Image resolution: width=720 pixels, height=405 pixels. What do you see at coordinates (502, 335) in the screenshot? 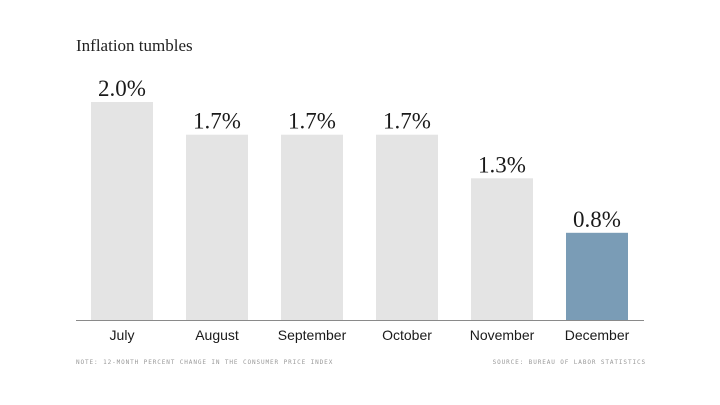
I see `category-label-november: November` at bounding box center [502, 335].